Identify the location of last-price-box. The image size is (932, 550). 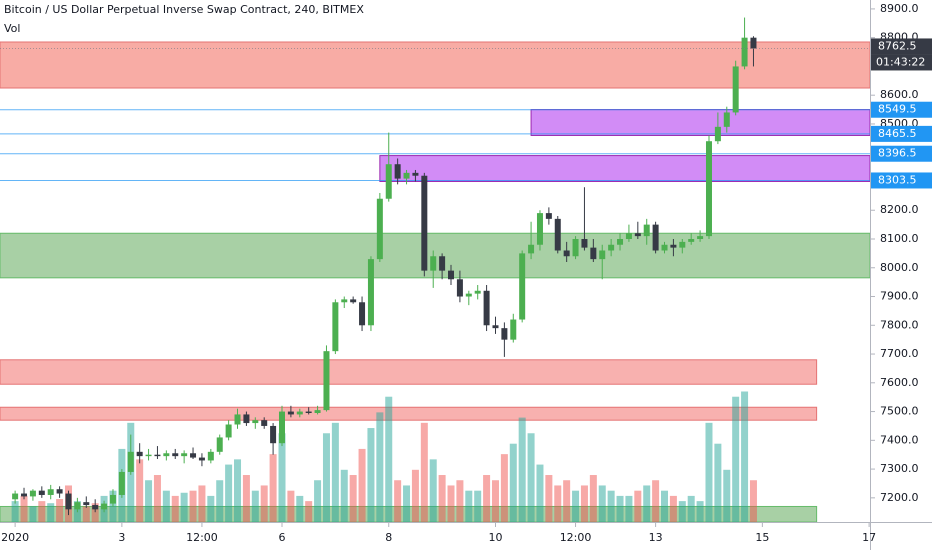
(901, 46).